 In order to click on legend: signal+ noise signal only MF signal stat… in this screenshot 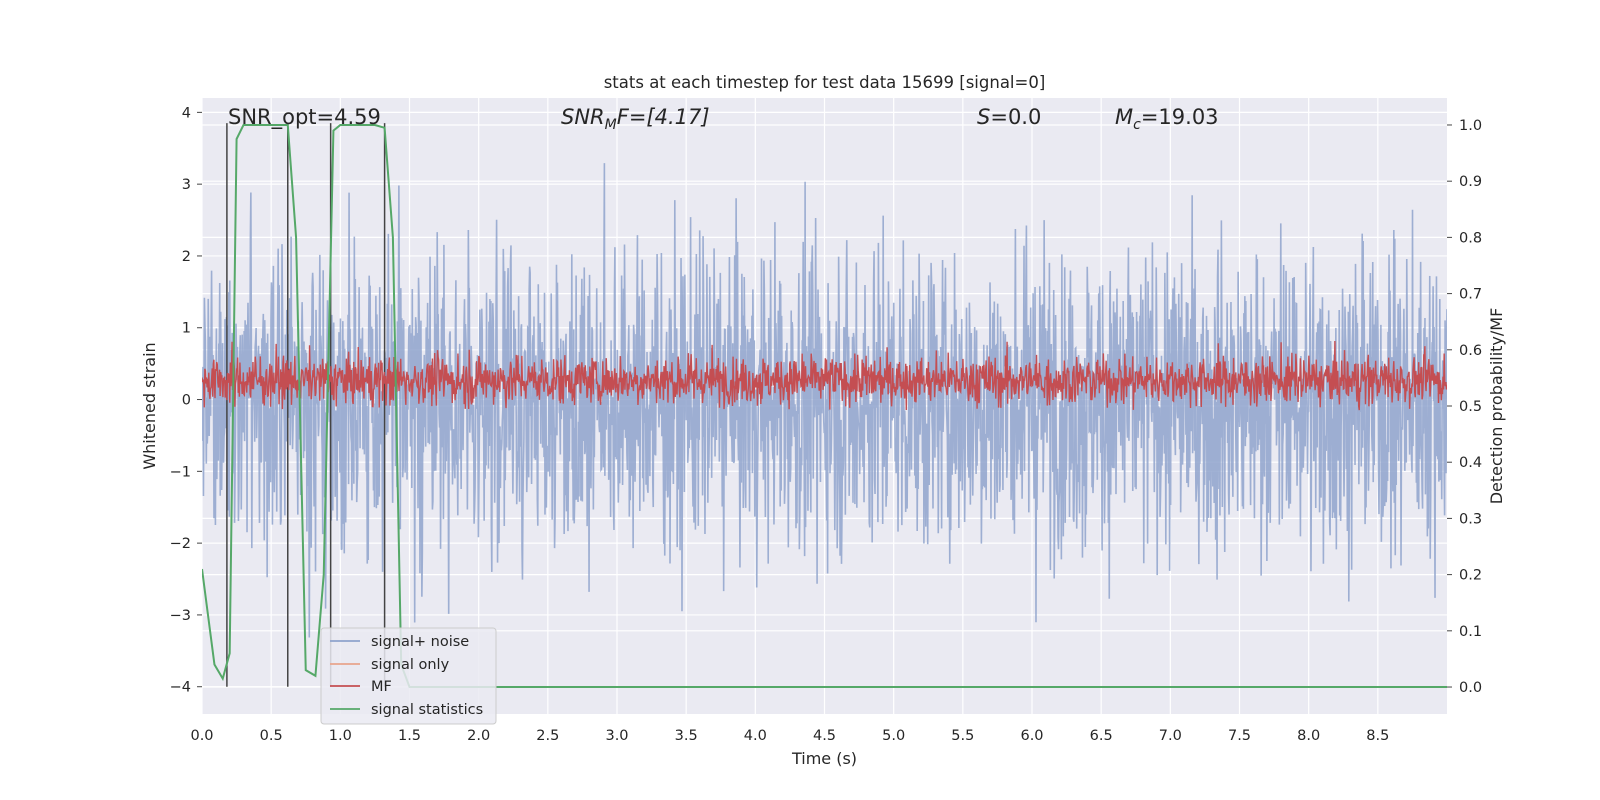, I will do `click(408, 676)`.